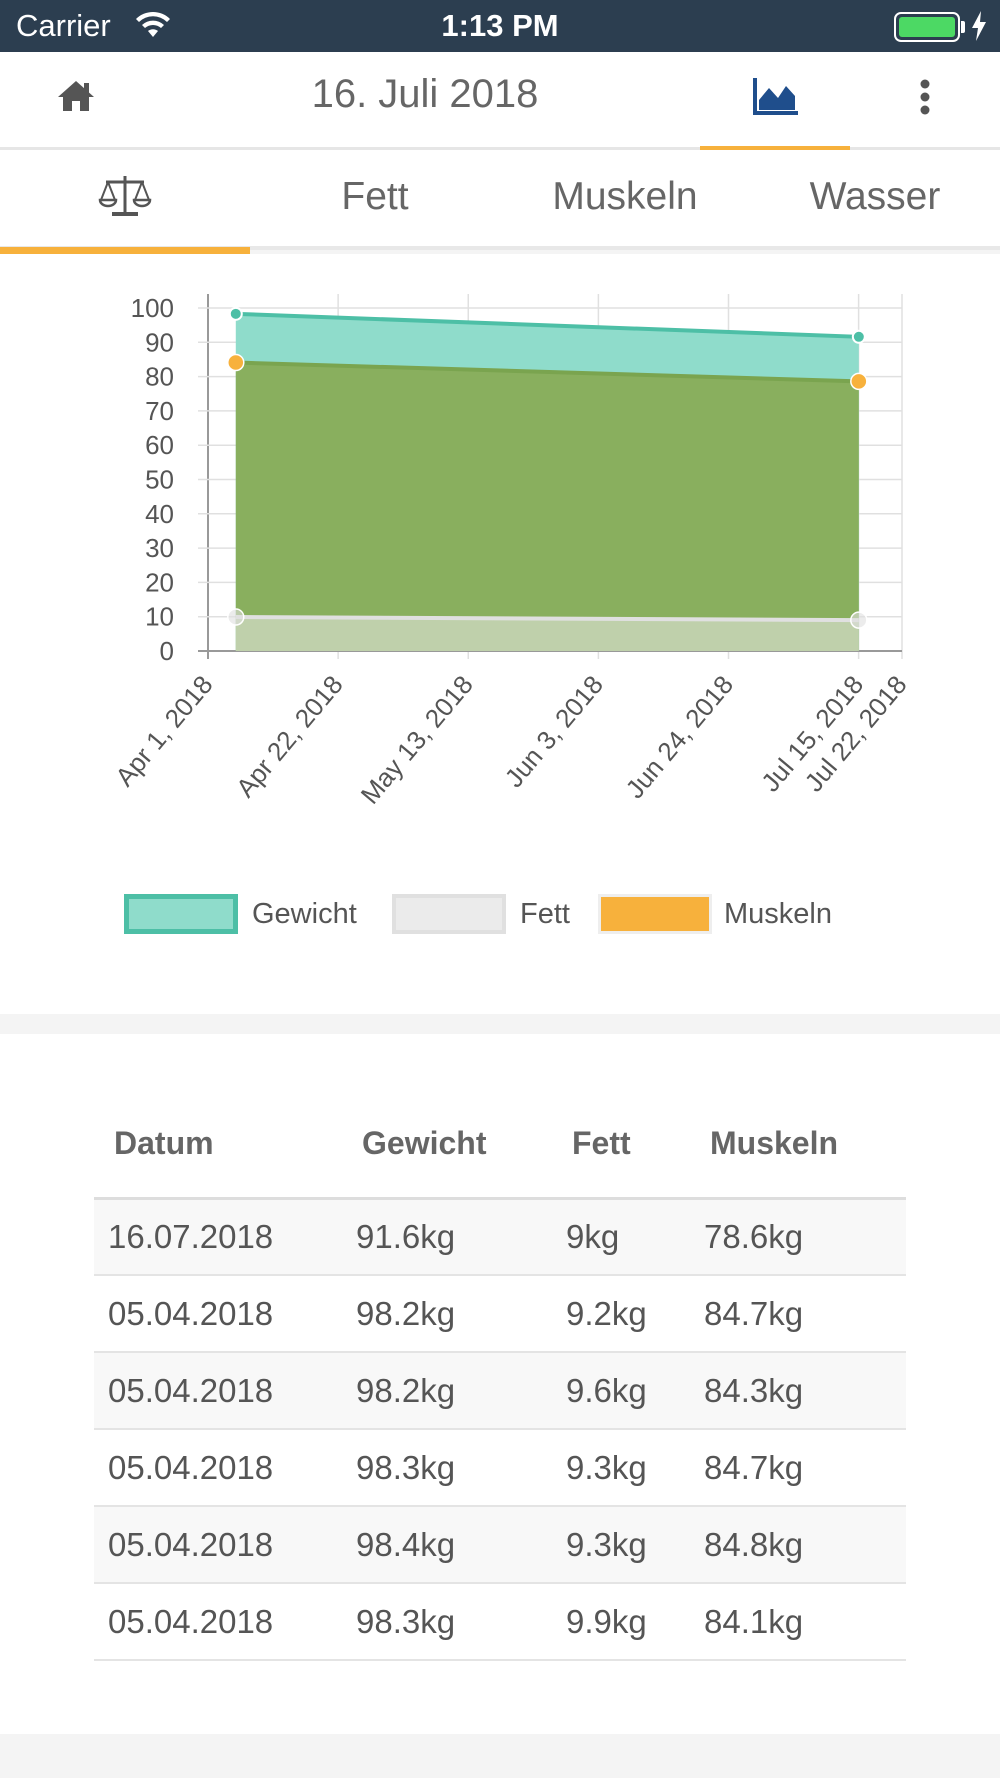  What do you see at coordinates (159, 548) in the screenshot?
I see `y-tick-label: 30` at bounding box center [159, 548].